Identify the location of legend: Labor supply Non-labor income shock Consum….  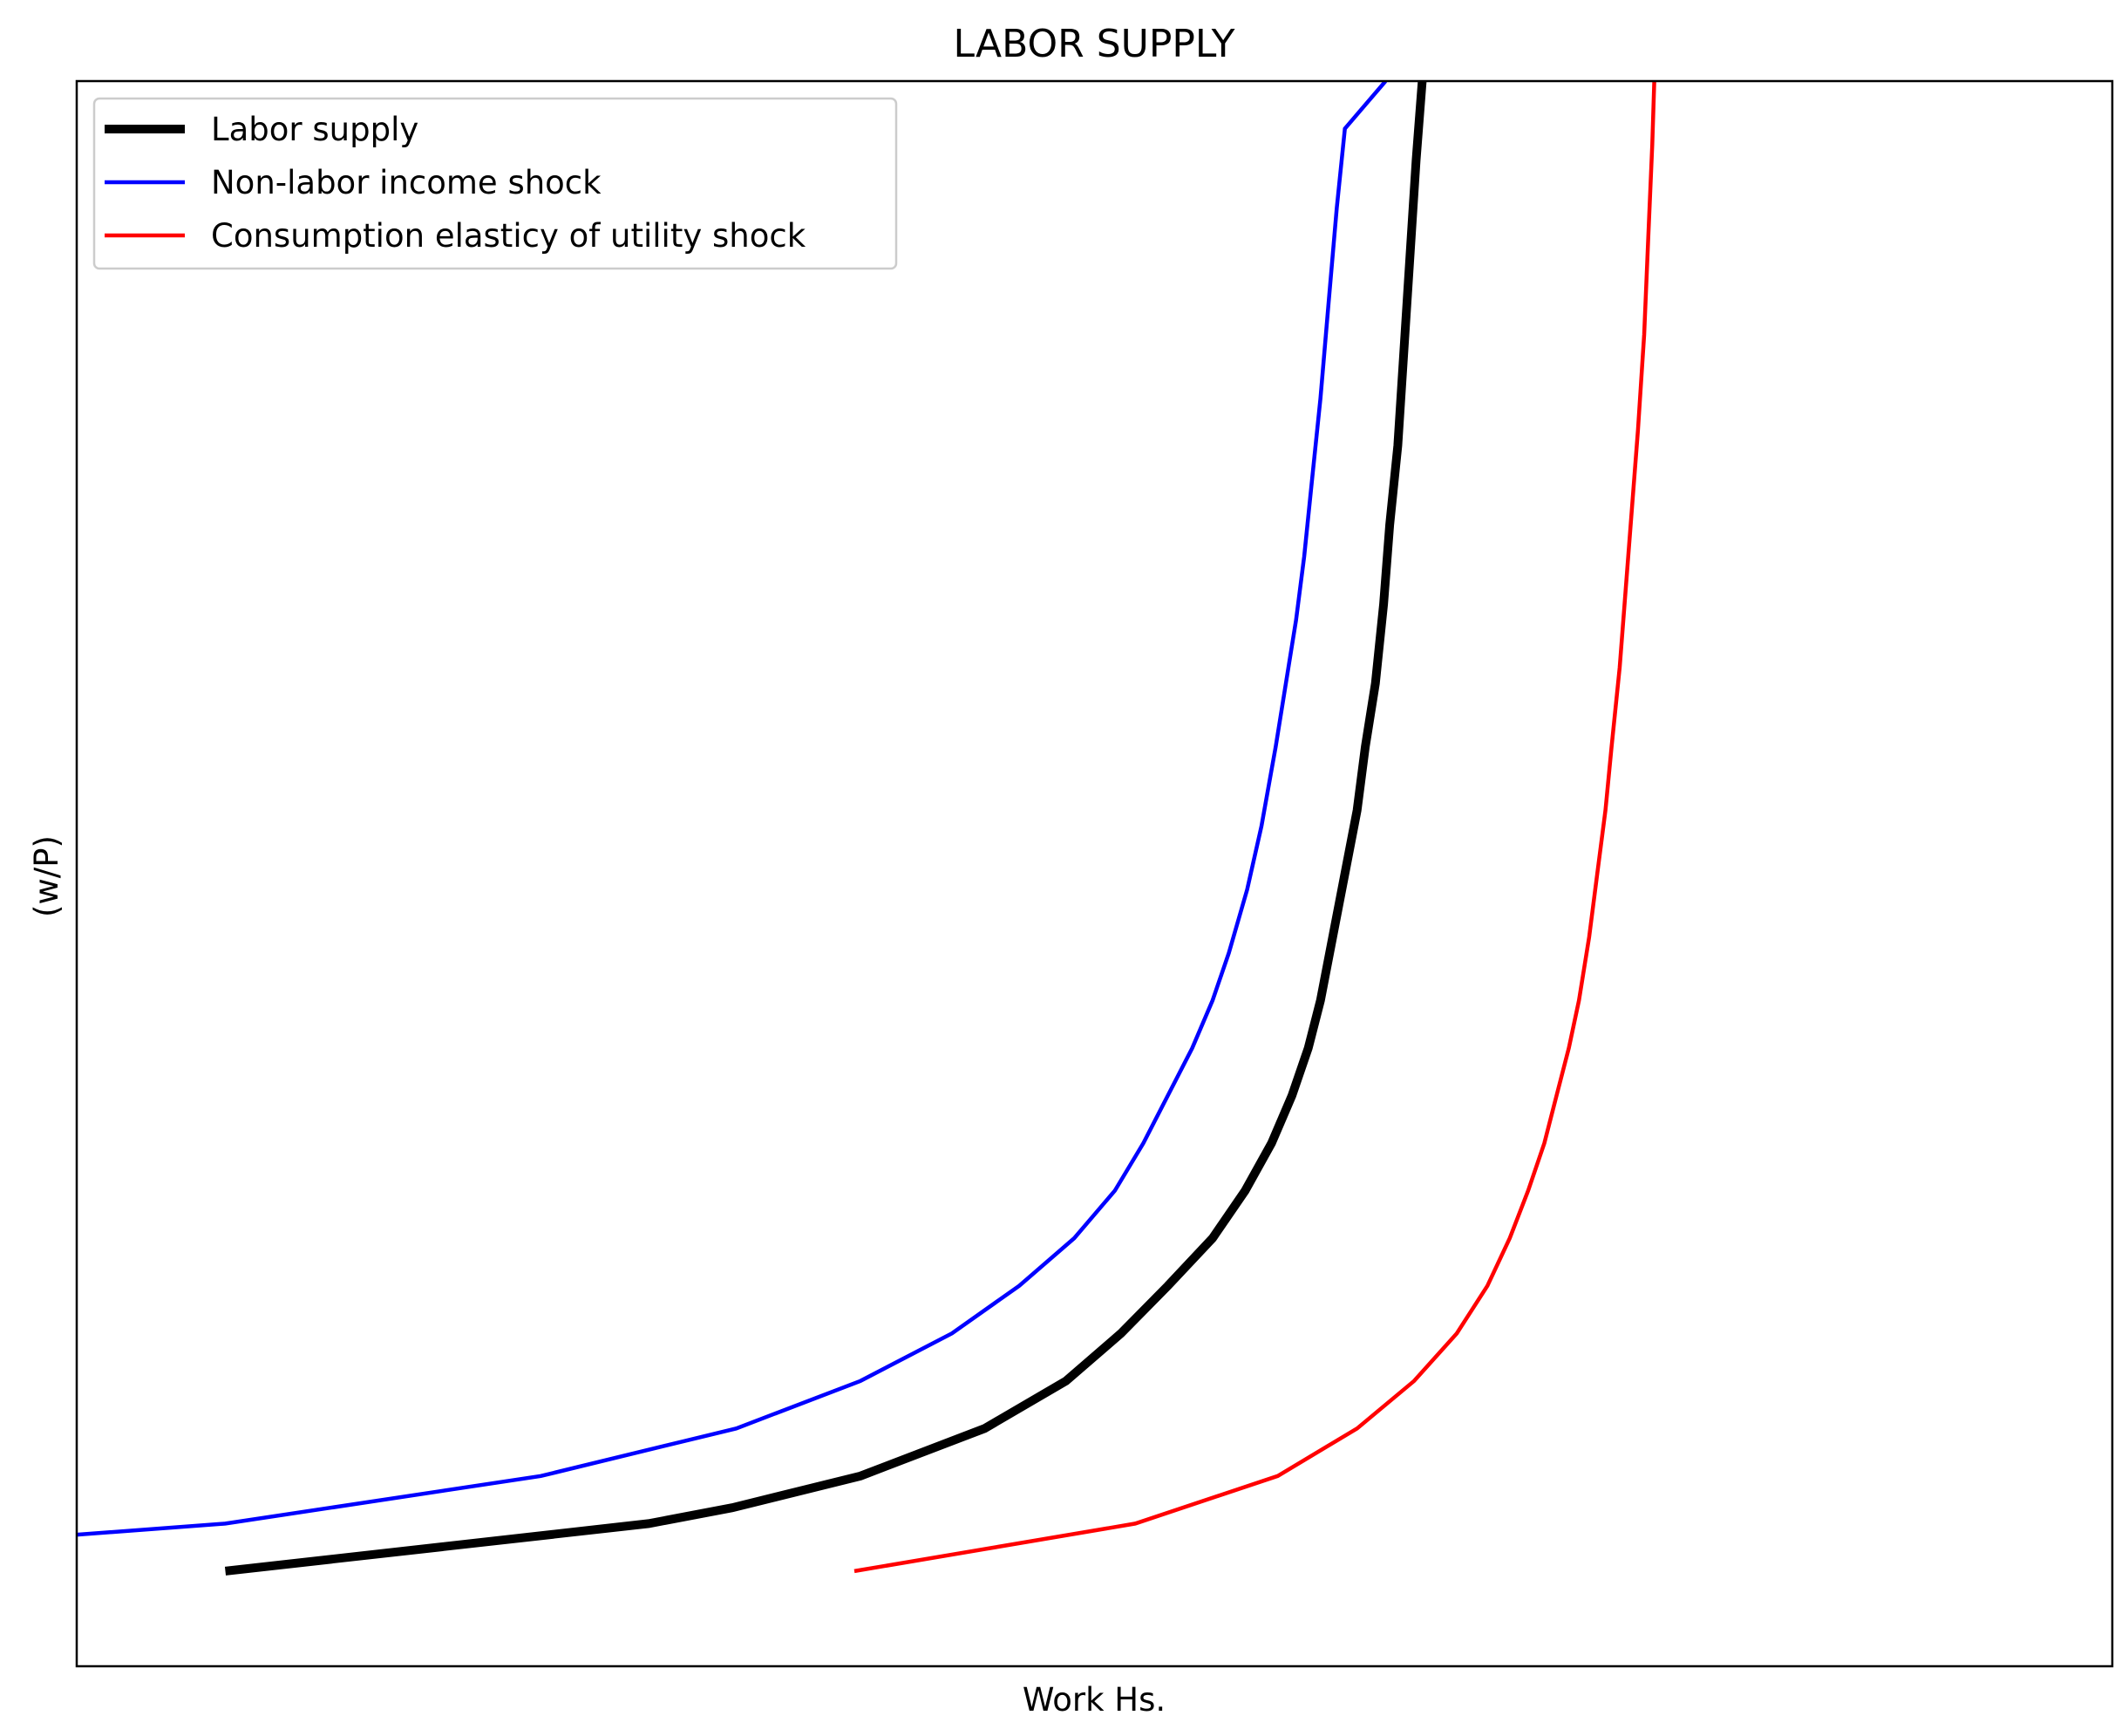
(495, 184).